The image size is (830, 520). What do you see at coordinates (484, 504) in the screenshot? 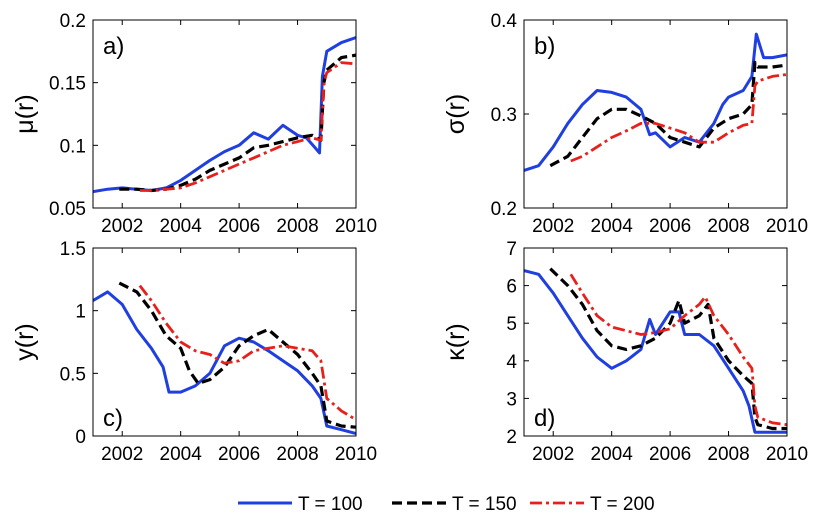
I see `legend-label: T = 150` at bounding box center [484, 504].